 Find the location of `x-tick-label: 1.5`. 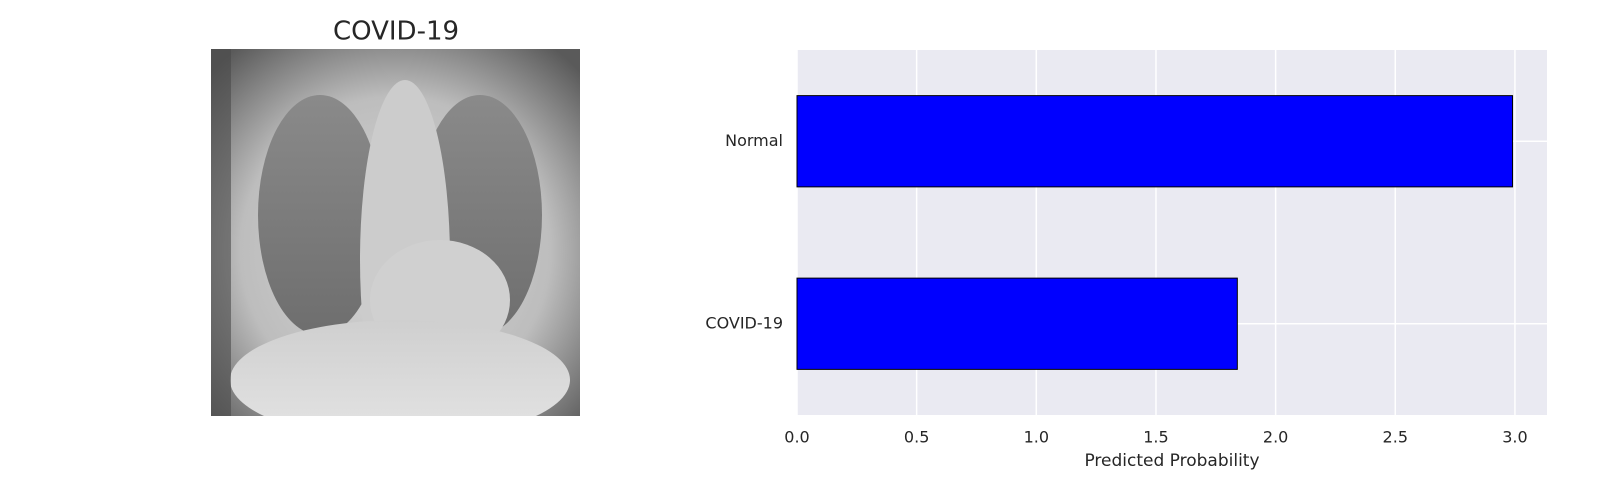

x-tick-label: 1.5 is located at coordinates (1155, 437).